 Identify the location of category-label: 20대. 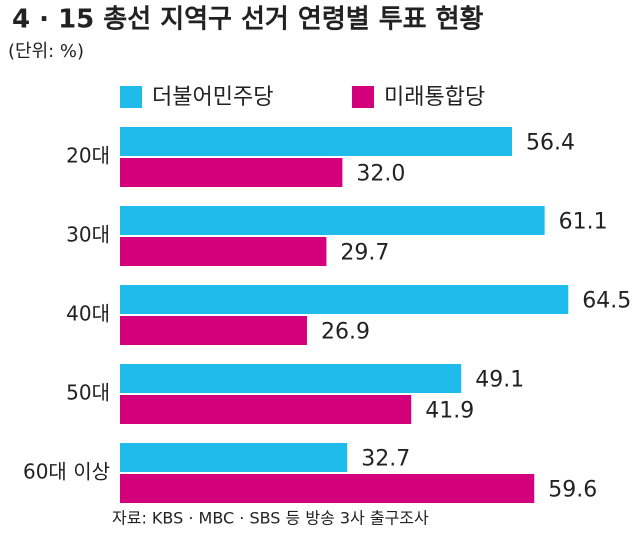
(88, 156).